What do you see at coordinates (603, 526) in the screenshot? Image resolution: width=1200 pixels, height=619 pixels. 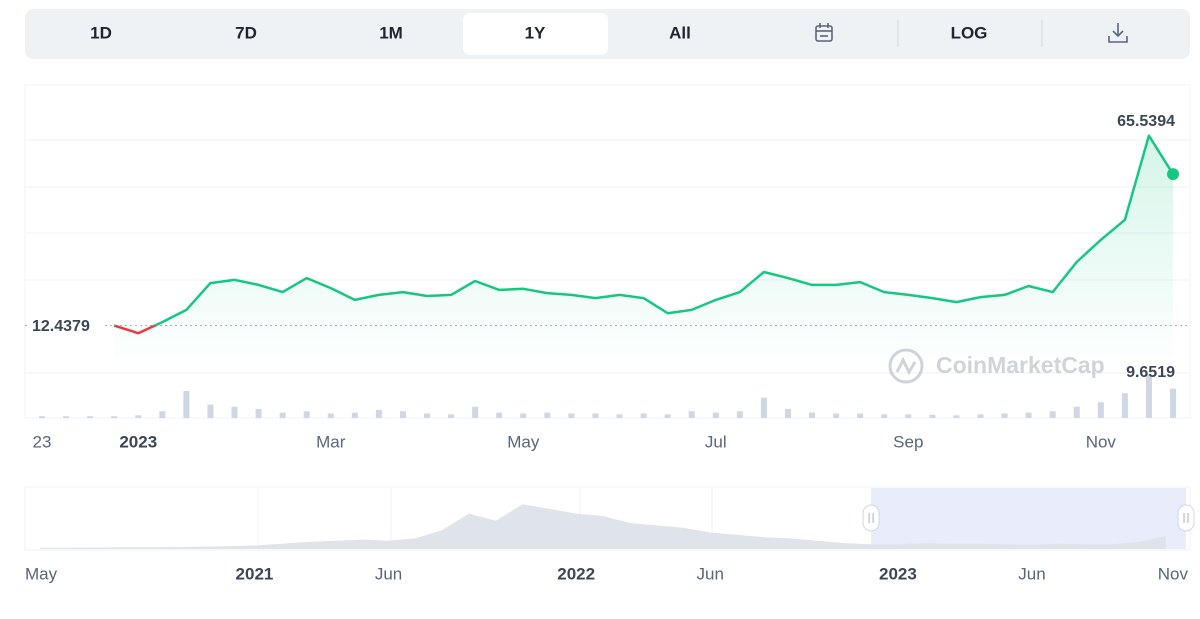 I see `navigator-area` at bounding box center [603, 526].